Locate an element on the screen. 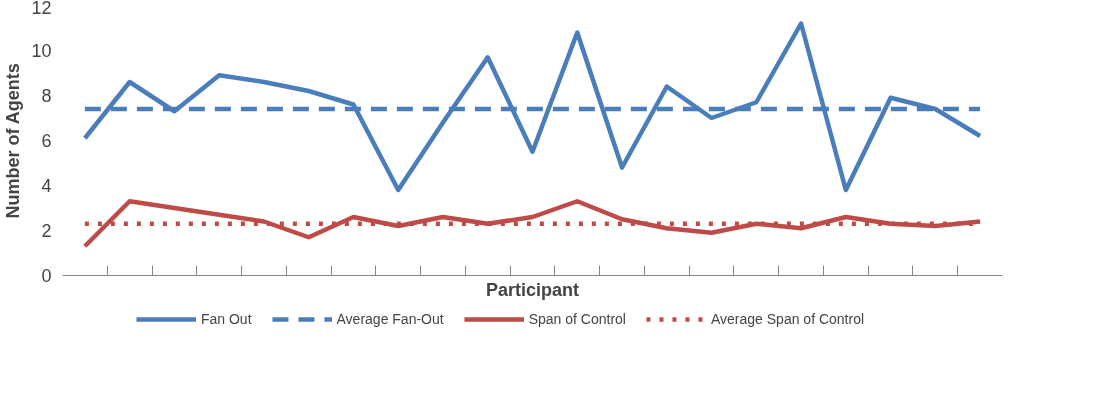 The width and height of the screenshot is (1097, 407). y-tick-label: 4 is located at coordinates (46, 186).